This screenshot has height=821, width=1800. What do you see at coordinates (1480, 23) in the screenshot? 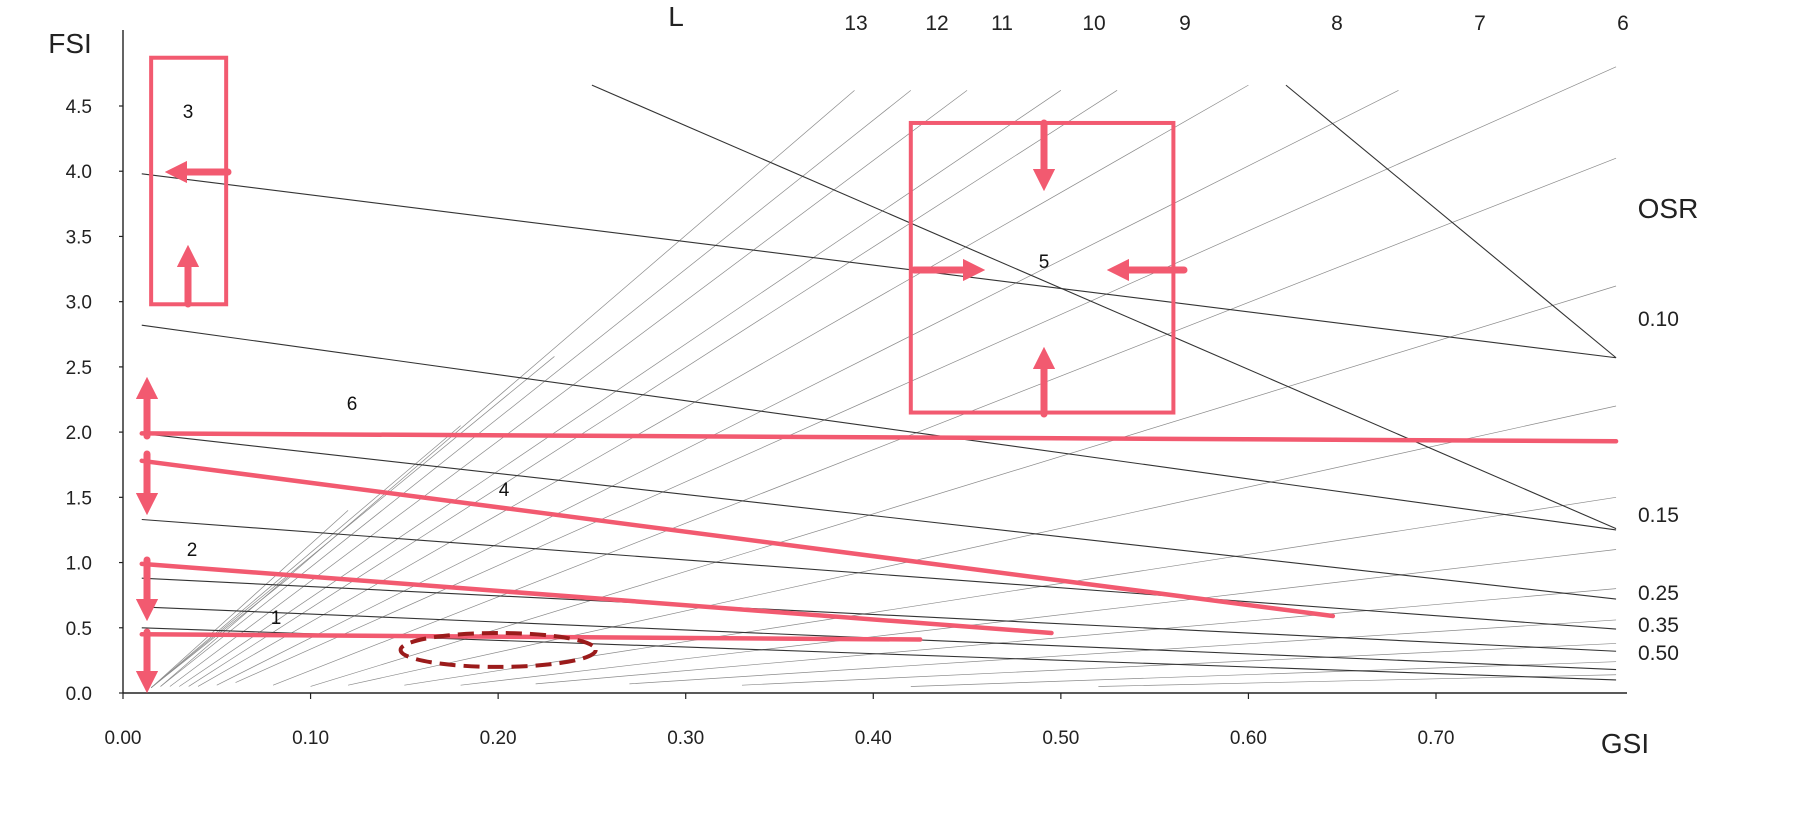
I see `l-line-label: 7` at bounding box center [1480, 23].